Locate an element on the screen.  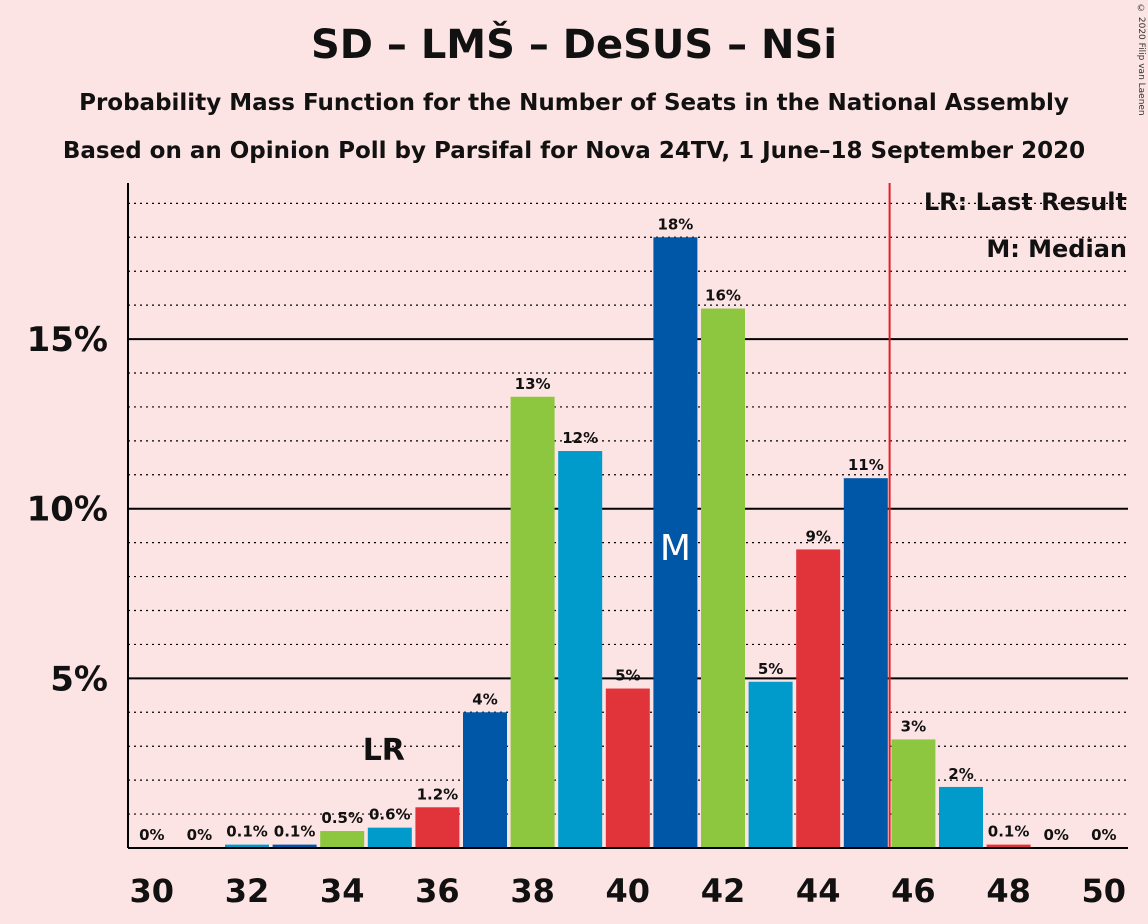
data-label-44: 9% is located at coordinates (817, 536).